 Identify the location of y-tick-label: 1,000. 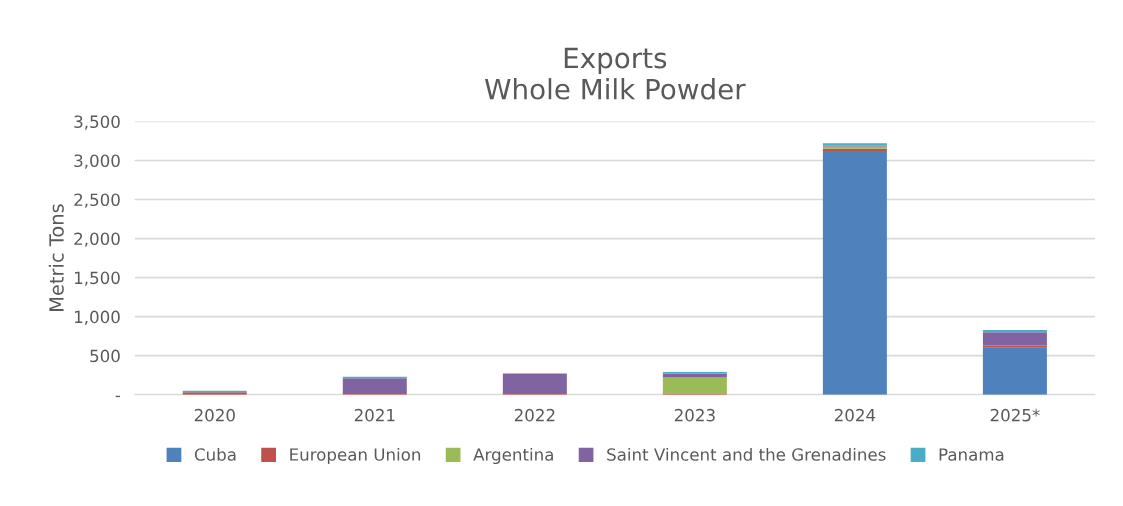
(97, 317).